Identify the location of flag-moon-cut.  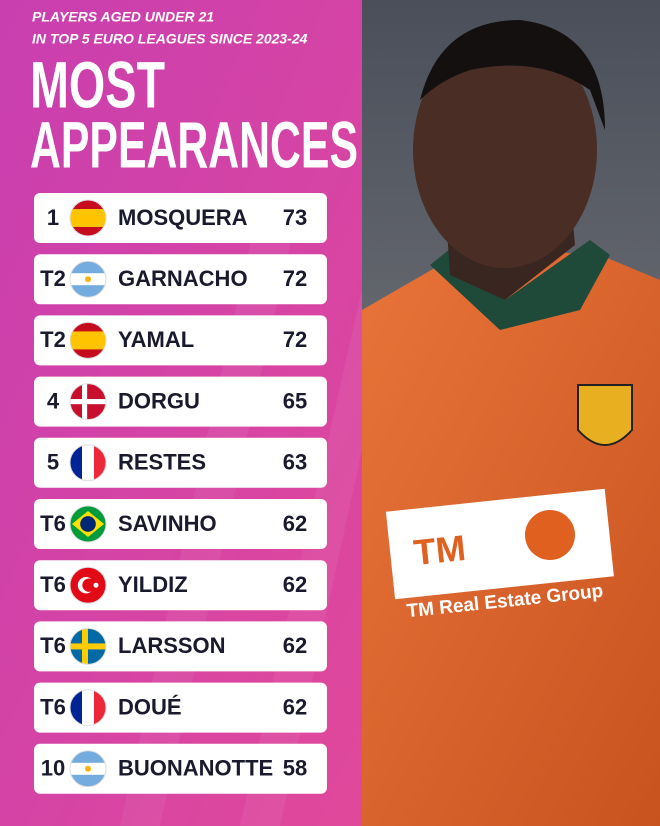
(89, 585).